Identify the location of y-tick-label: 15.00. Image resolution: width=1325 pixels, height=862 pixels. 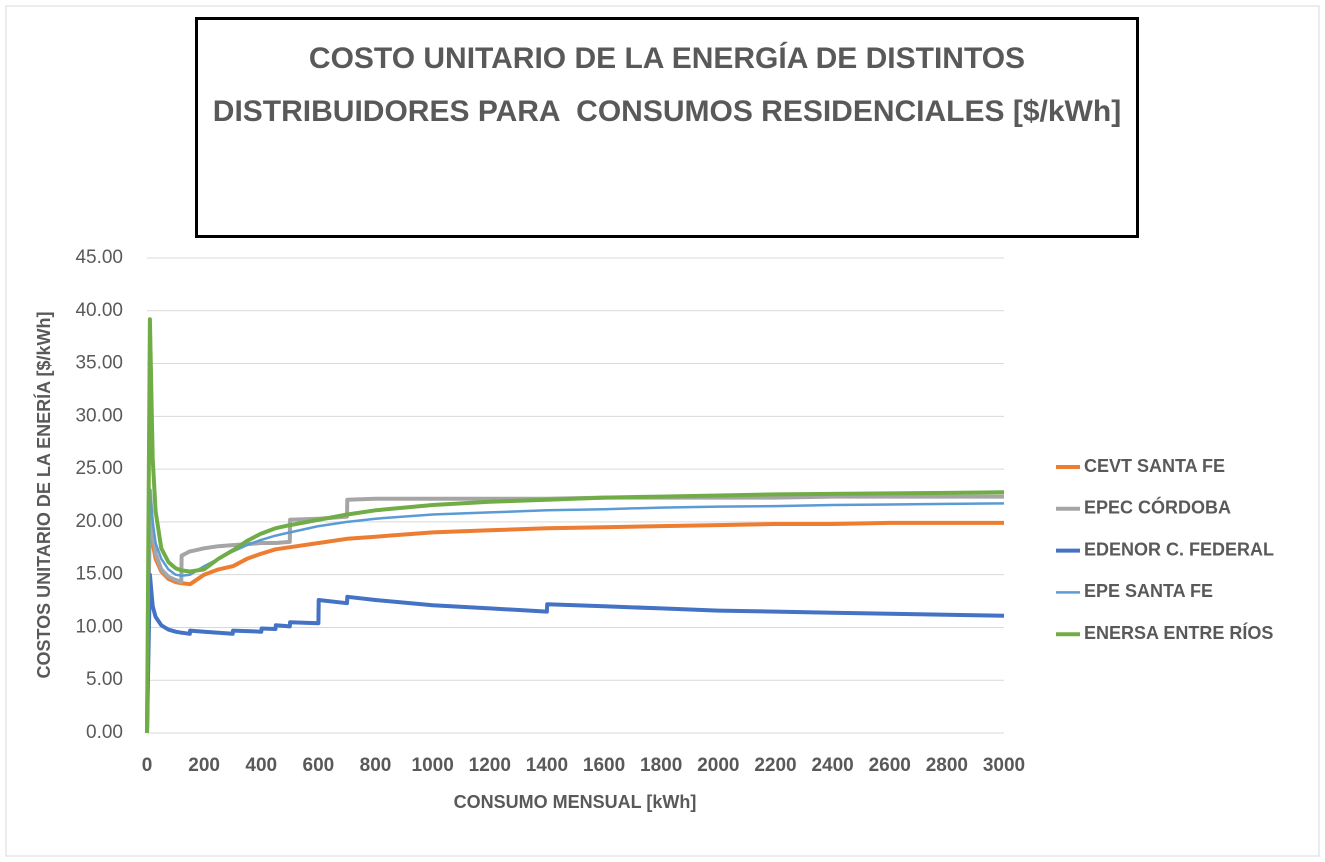
(99, 574).